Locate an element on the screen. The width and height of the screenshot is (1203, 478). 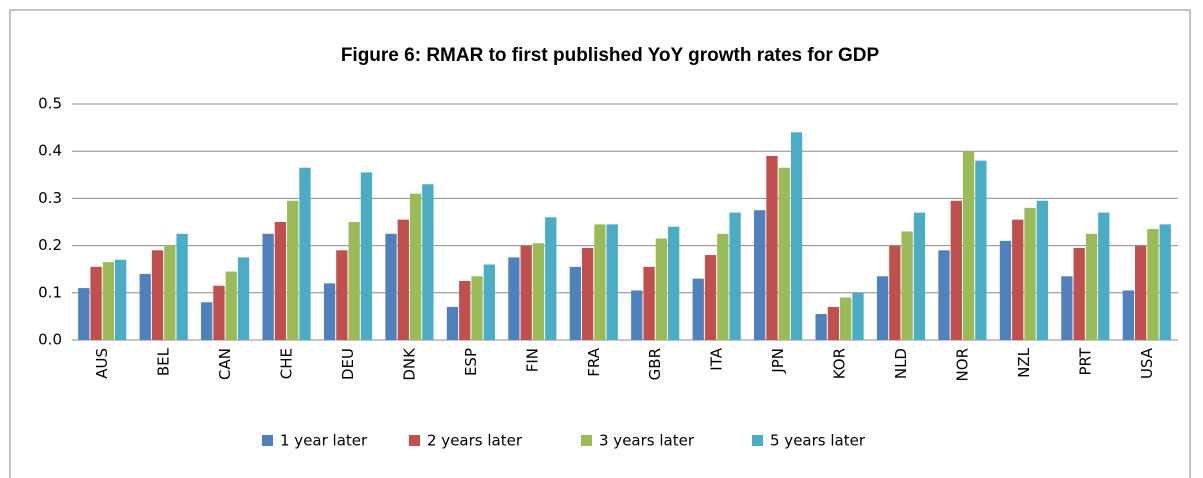
y-tick-label: 0.5 is located at coordinates (50, 104).